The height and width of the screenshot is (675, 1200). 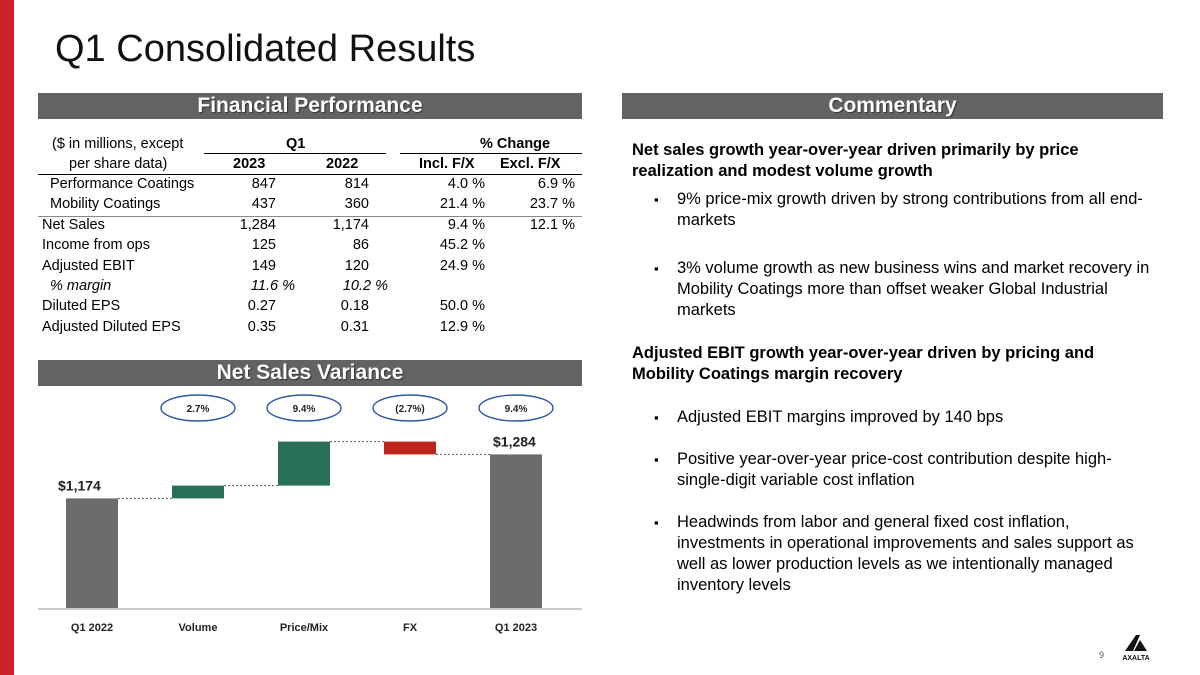 I want to click on category-tick-label: Q1 2023, so click(x=516, y=628).